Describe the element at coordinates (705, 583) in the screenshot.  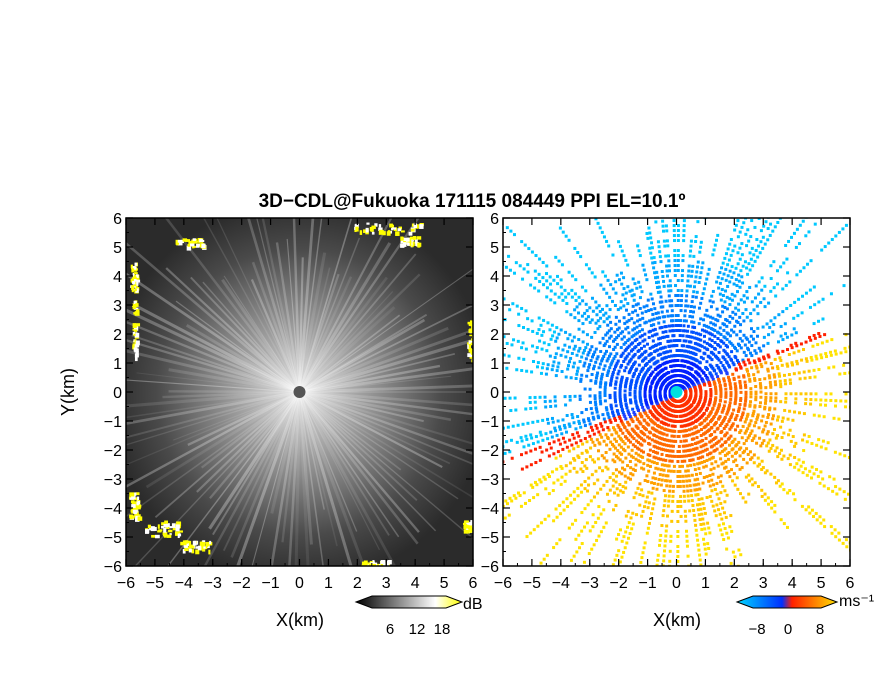
I see `x-tick-label: 1` at that location.